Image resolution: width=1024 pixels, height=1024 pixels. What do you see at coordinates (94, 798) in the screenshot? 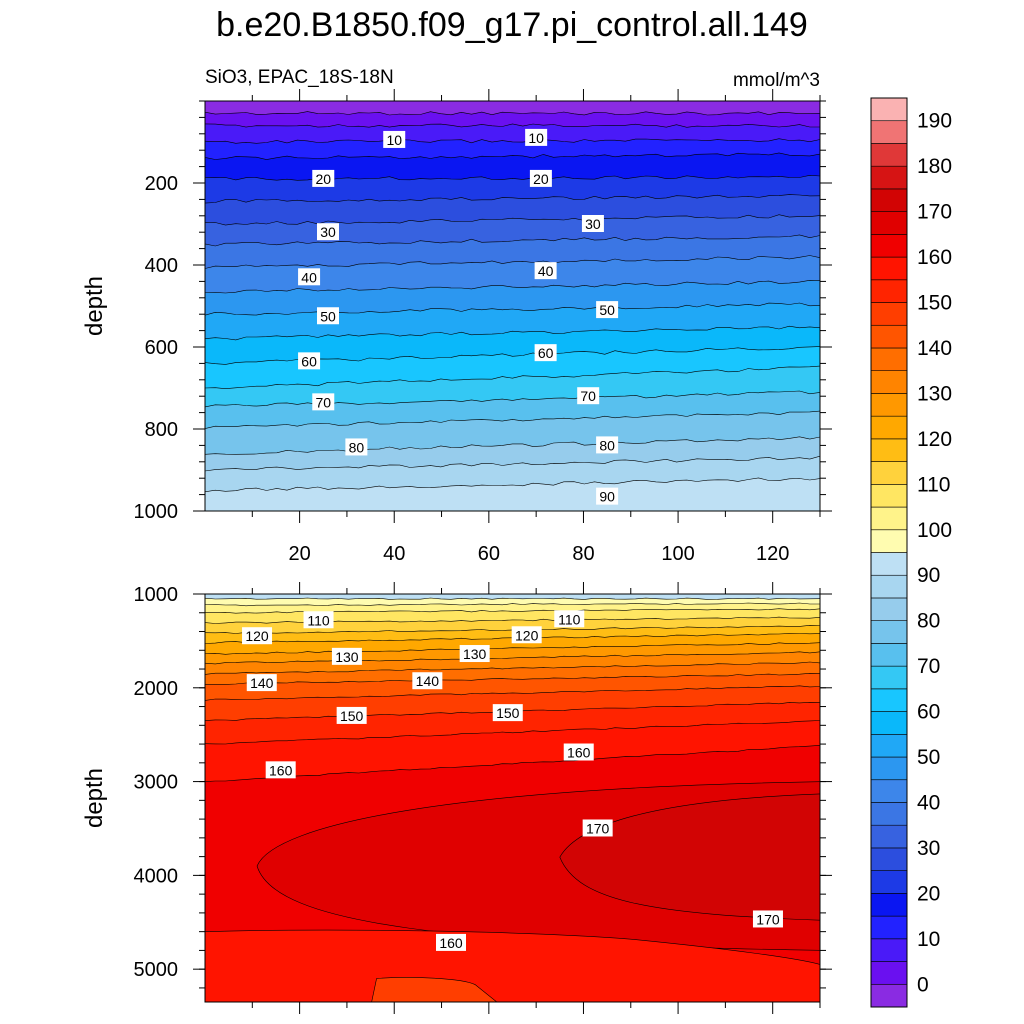
I see `y-axis-title: depth` at bounding box center [94, 798].